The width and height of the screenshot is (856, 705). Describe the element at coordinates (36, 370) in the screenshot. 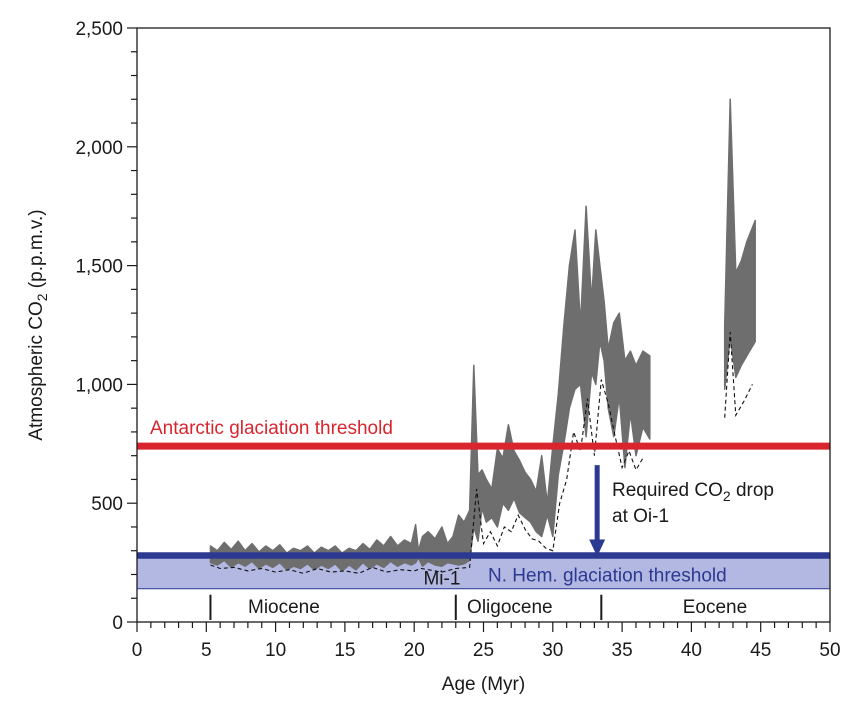

I see `y-axis-title-main: Atmospheric CO` at that location.